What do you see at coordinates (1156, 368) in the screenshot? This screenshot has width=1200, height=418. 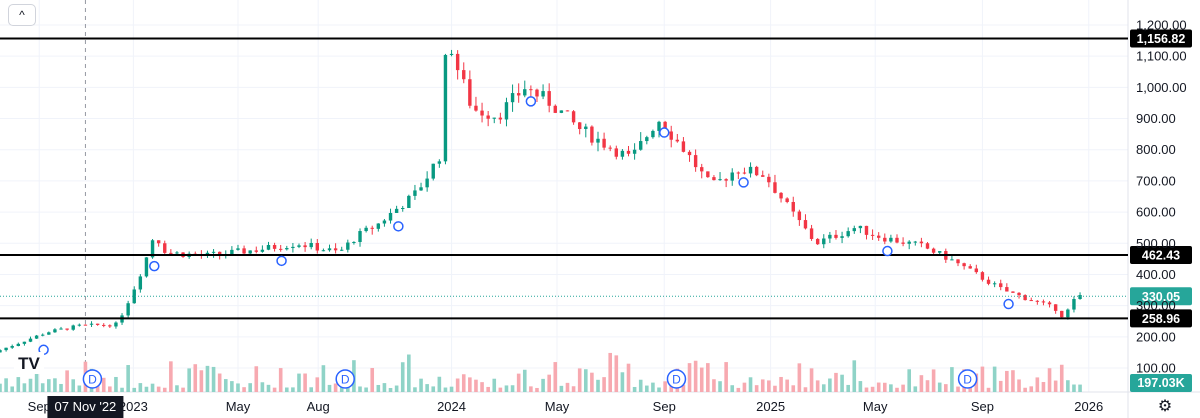 I see `y-tick-label: 100.00` at bounding box center [1156, 368].